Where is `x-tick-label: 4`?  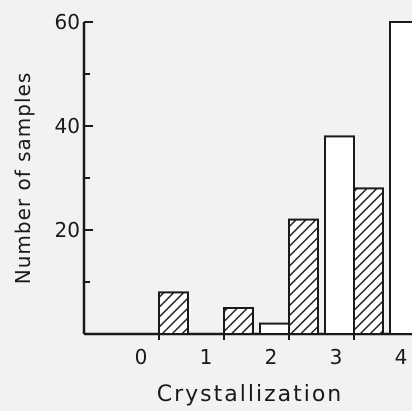 x-tick-label: 4 is located at coordinates (401, 357).